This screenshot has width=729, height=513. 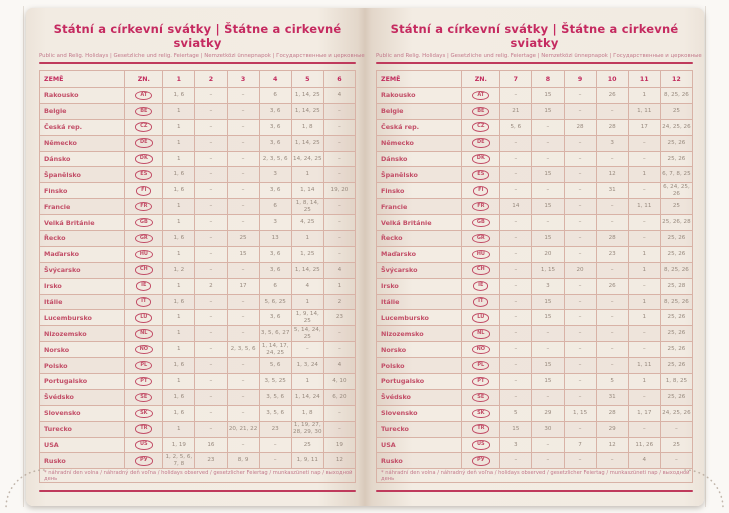 I want to click on month-holidays-cell: 1, 14, 24, so click(x=307, y=397).